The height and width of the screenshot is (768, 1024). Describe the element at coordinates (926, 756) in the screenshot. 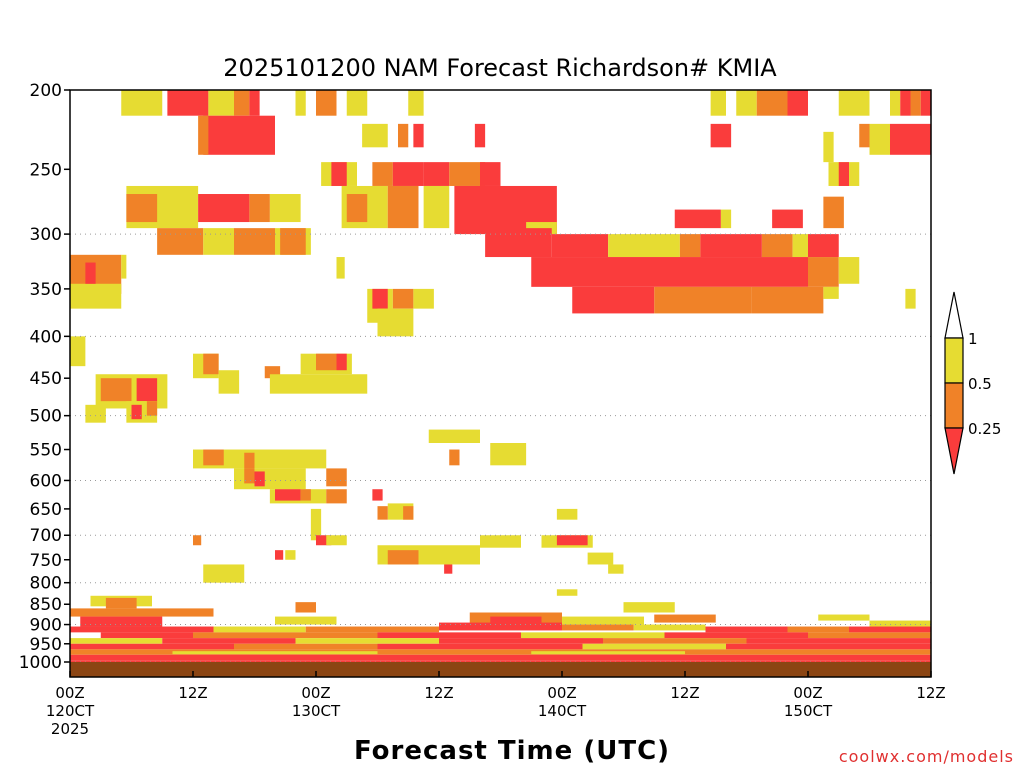

I see `credit-text: coolwx.com/models` at that location.